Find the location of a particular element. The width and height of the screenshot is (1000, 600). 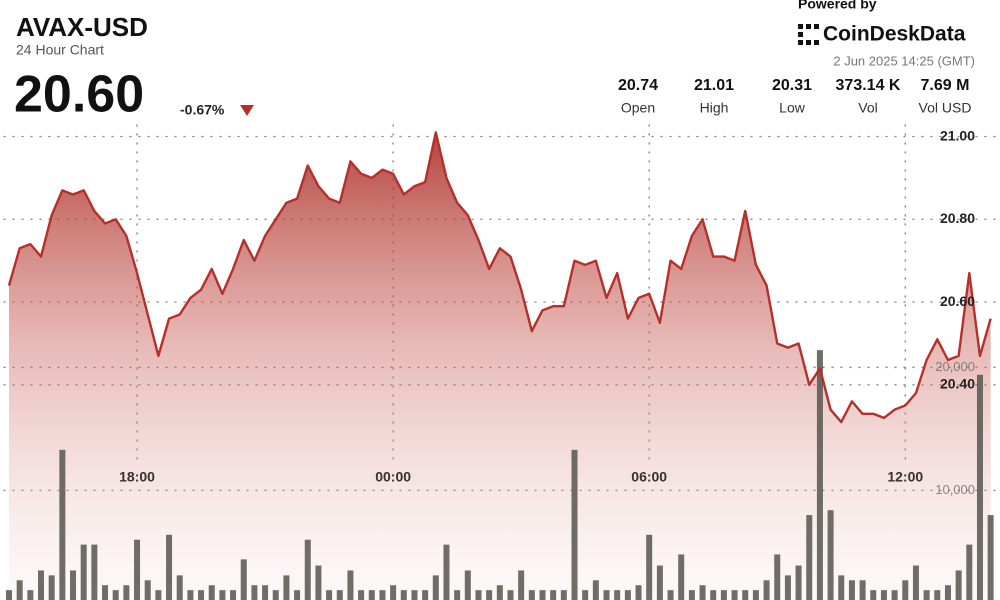

change: -0.67% is located at coordinates (202, 110).